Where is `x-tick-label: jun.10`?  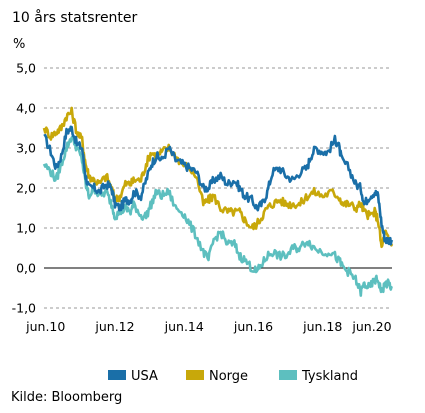
x-tick-label: jun.10 is located at coordinates (45, 326).